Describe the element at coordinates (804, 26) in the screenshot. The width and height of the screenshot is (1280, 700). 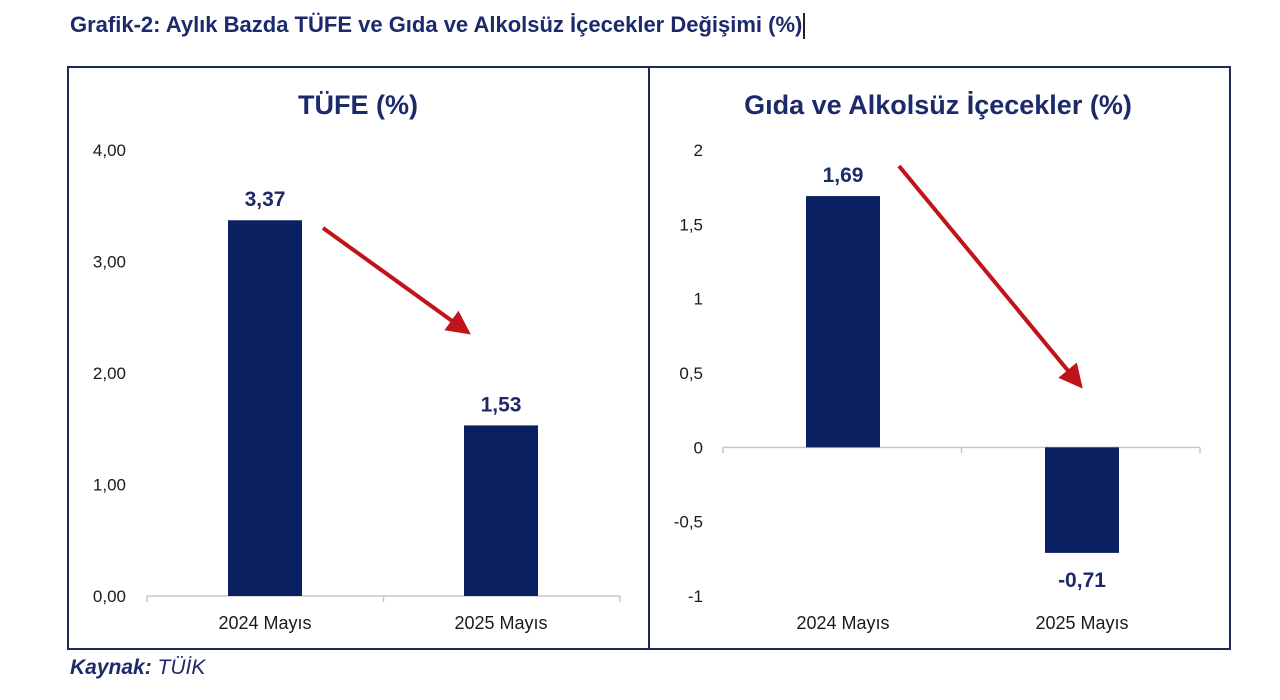
I see `text-cursor` at that location.